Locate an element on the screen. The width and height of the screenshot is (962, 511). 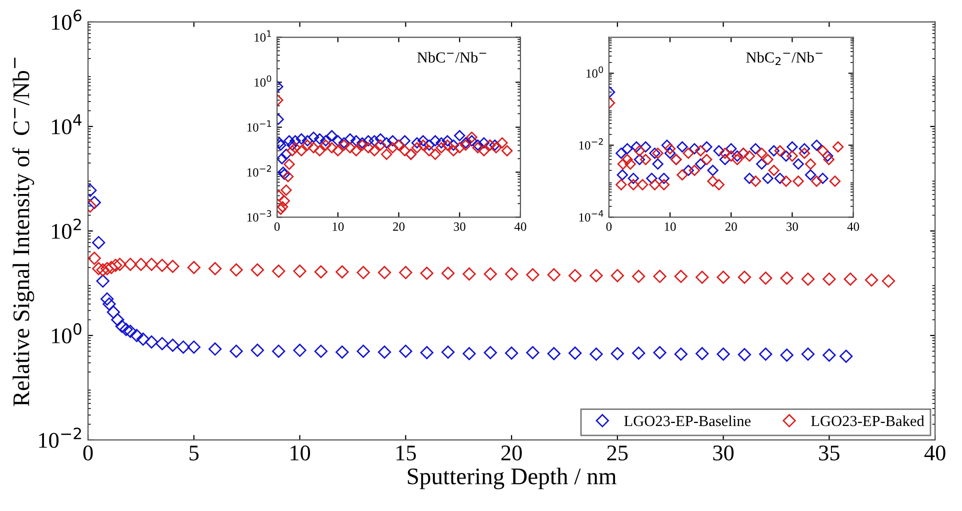
y-tick-label: 10$^{−3}$ is located at coordinates (259, 216).